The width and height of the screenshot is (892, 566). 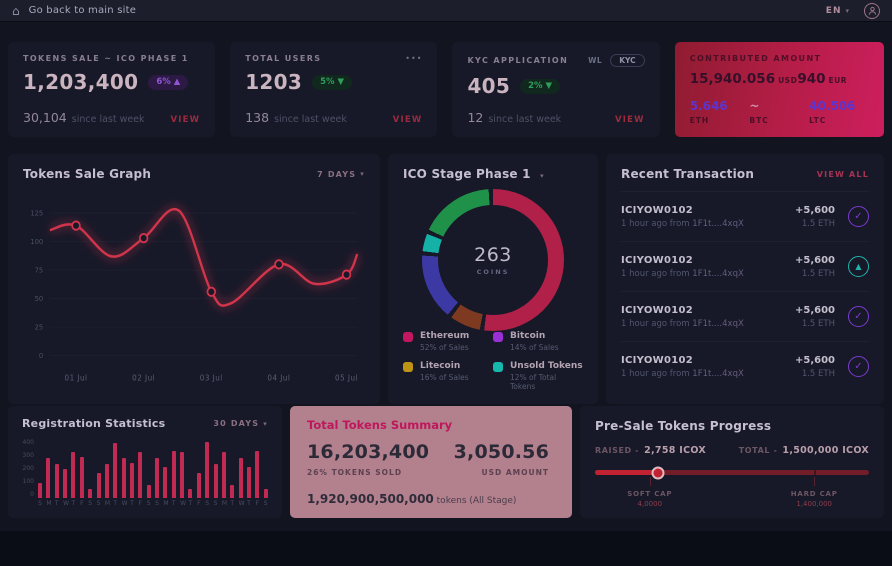 I want to click on hard-cap-label: HARD CAP, so click(x=814, y=494).